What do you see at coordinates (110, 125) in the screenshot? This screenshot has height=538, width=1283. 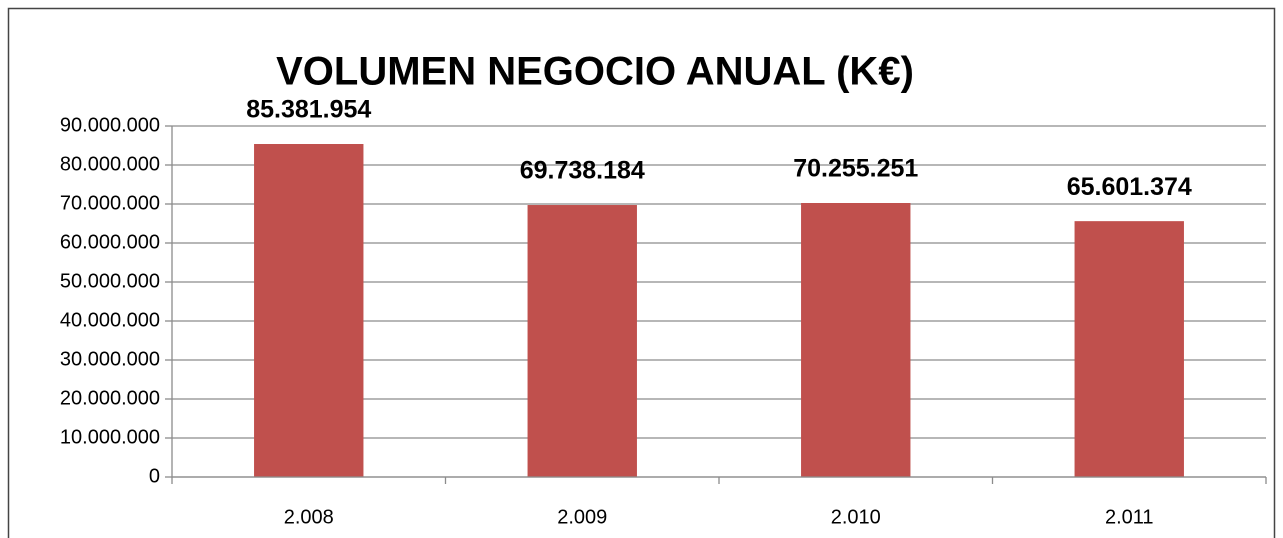 I see `y-tick-label: 90.000.000` at bounding box center [110, 125].